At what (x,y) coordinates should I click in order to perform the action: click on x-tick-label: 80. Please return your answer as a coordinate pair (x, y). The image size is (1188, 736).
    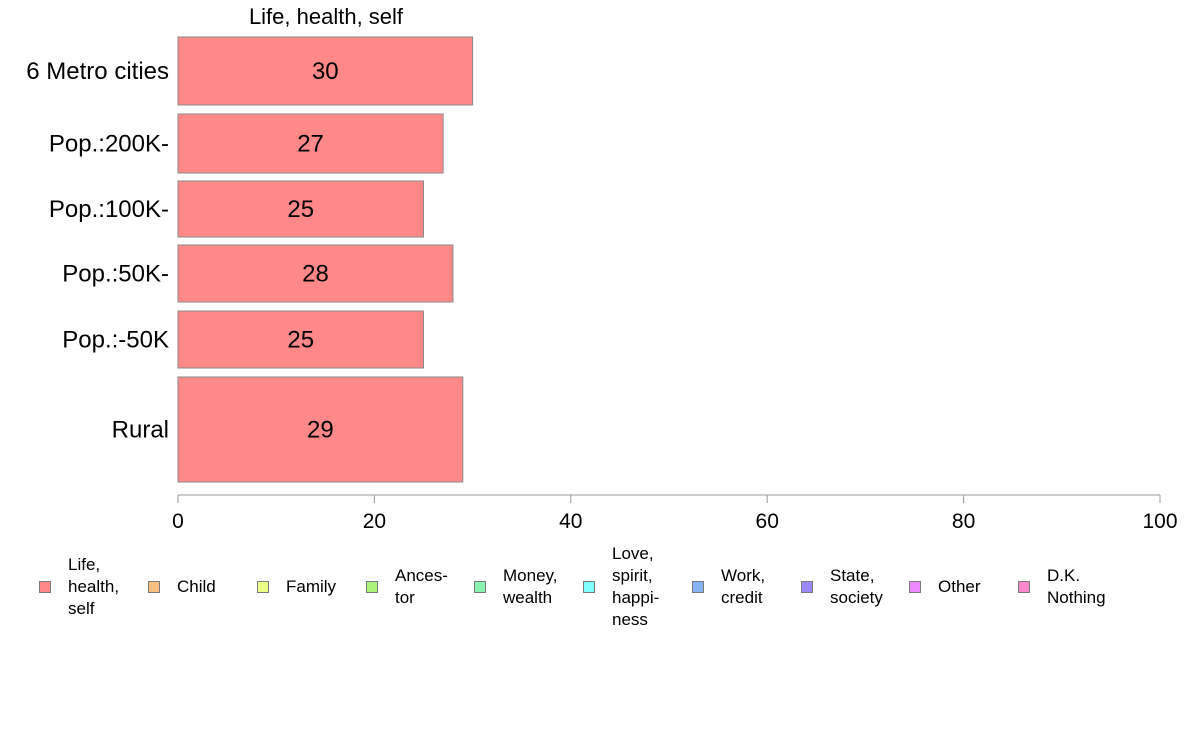
    Looking at the image, I should click on (963, 521).